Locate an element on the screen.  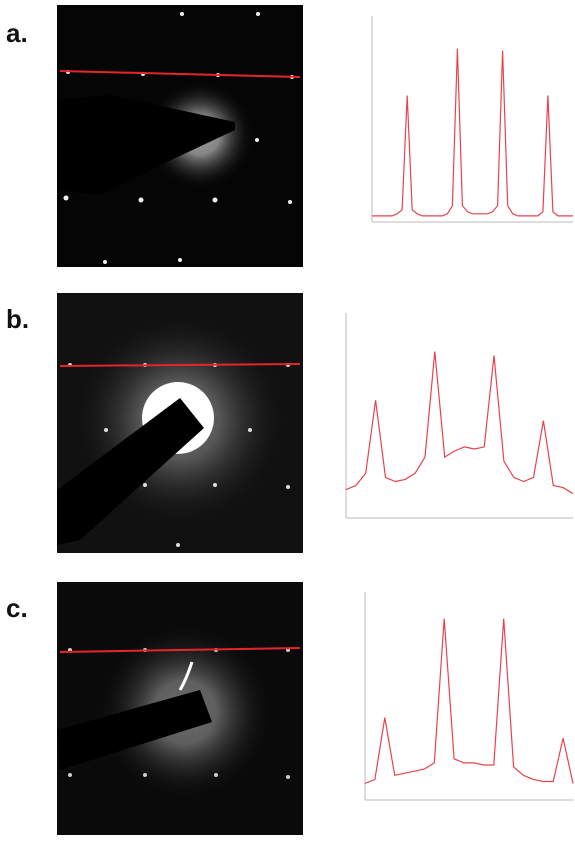
diffraction-image-c is located at coordinates (180, 708).